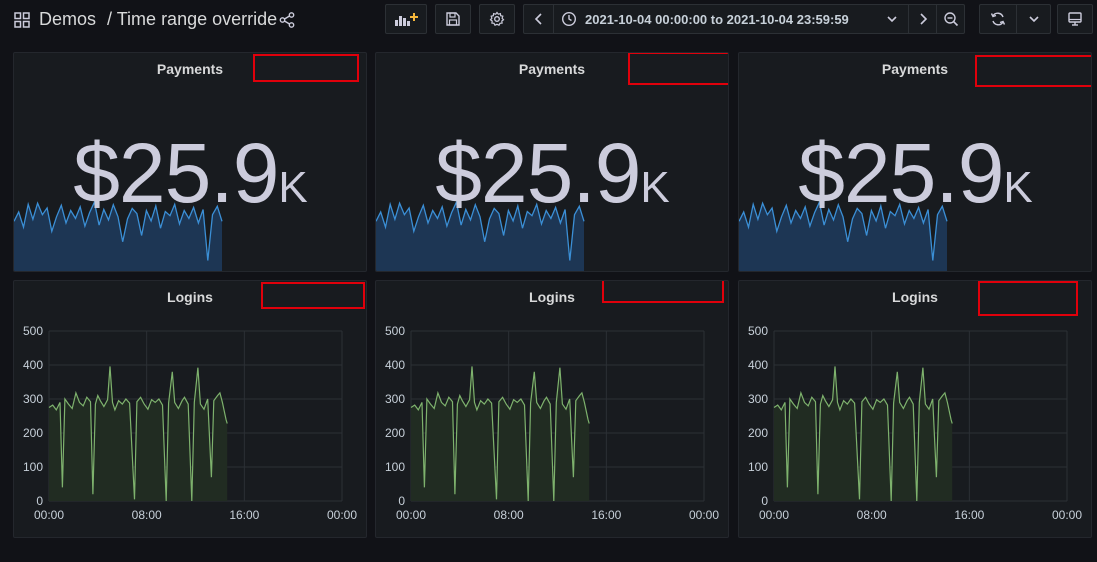 The height and width of the screenshot is (562, 1097). Describe the element at coordinates (497, 19) in the screenshot. I see `dashboard-settings-button` at that location.